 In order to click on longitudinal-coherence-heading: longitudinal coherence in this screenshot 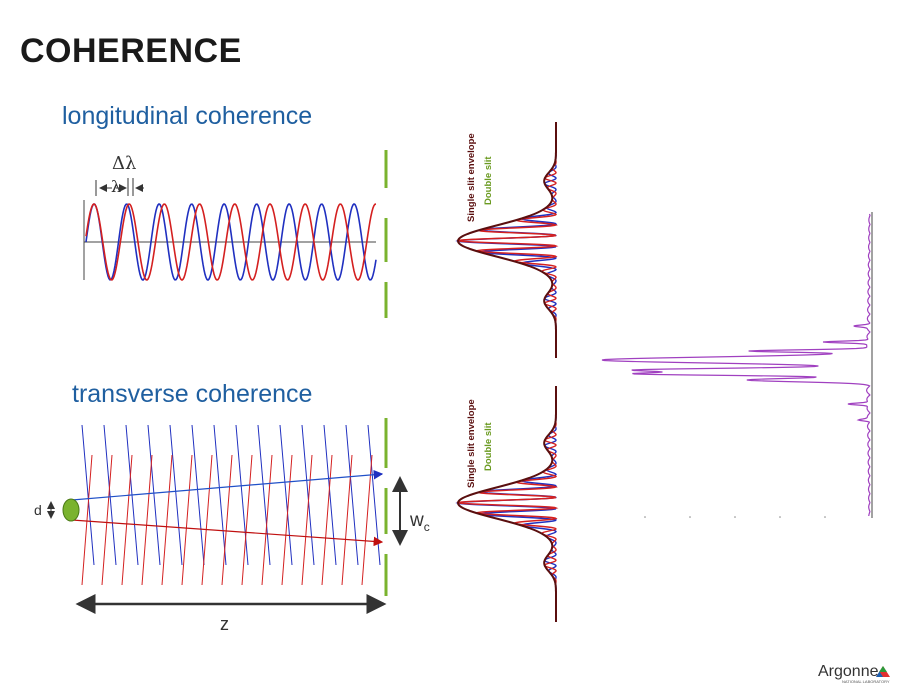, I will do `click(187, 116)`.